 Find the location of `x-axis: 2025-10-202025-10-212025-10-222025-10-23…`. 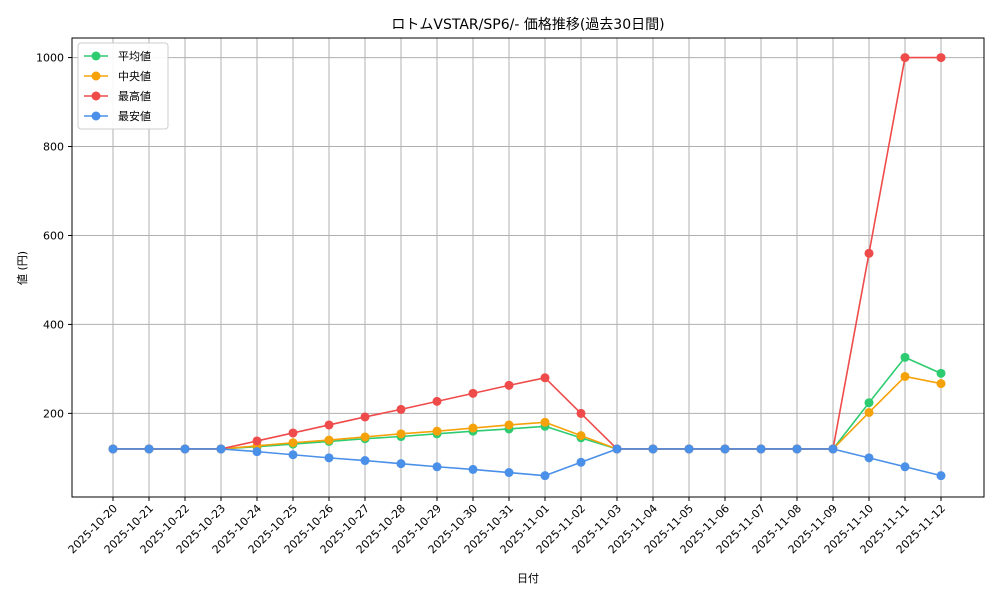

x-axis: 2025-10-202025-10-212025-10-222025-10-23… is located at coordinates (507, 526).